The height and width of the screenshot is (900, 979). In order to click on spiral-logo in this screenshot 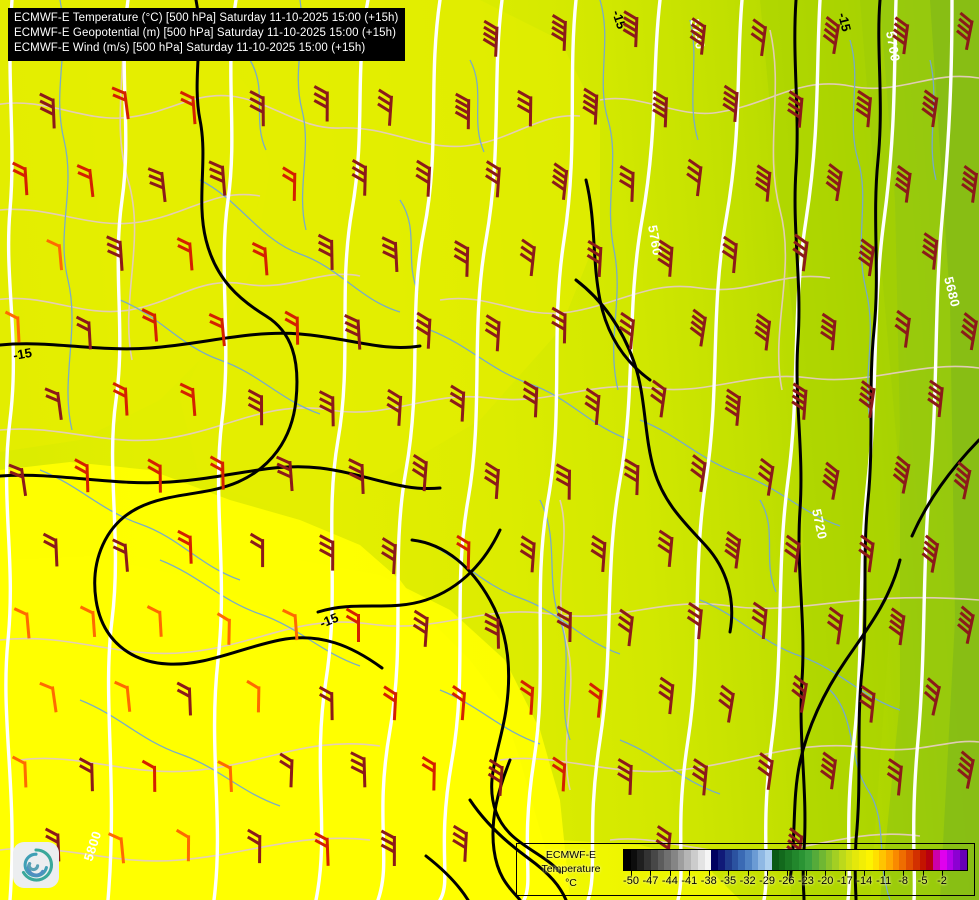, I will do `click(36, 865)`.